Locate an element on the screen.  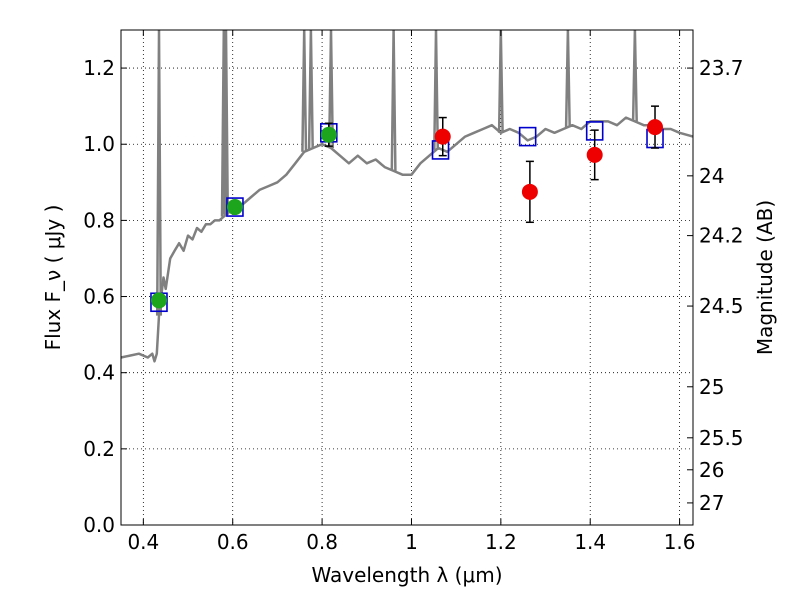
right-axis-ticks: 23.7 24 24.2 24.5 25 25.5 26 27 is located at coordinates (715, 285).